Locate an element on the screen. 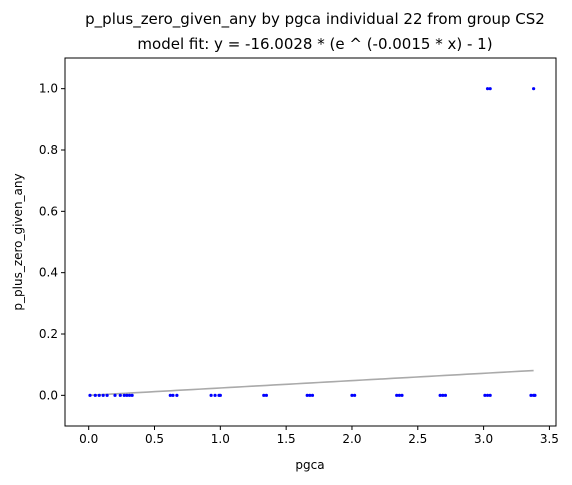 Image resolution: width=572 pixels, height=485 pixels. fit-line is located at coordinates (311, 383).